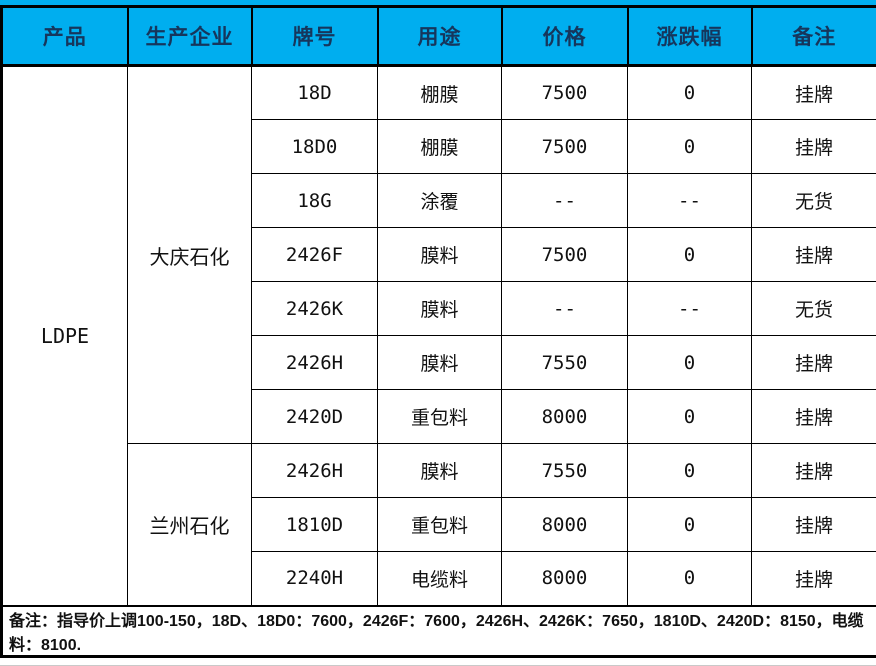 The image size is (876, 666). Describe the element at coordinates (189, 524) in the screenshot. I see `cell-producer-lanzhou: 兰州石化` at that location.